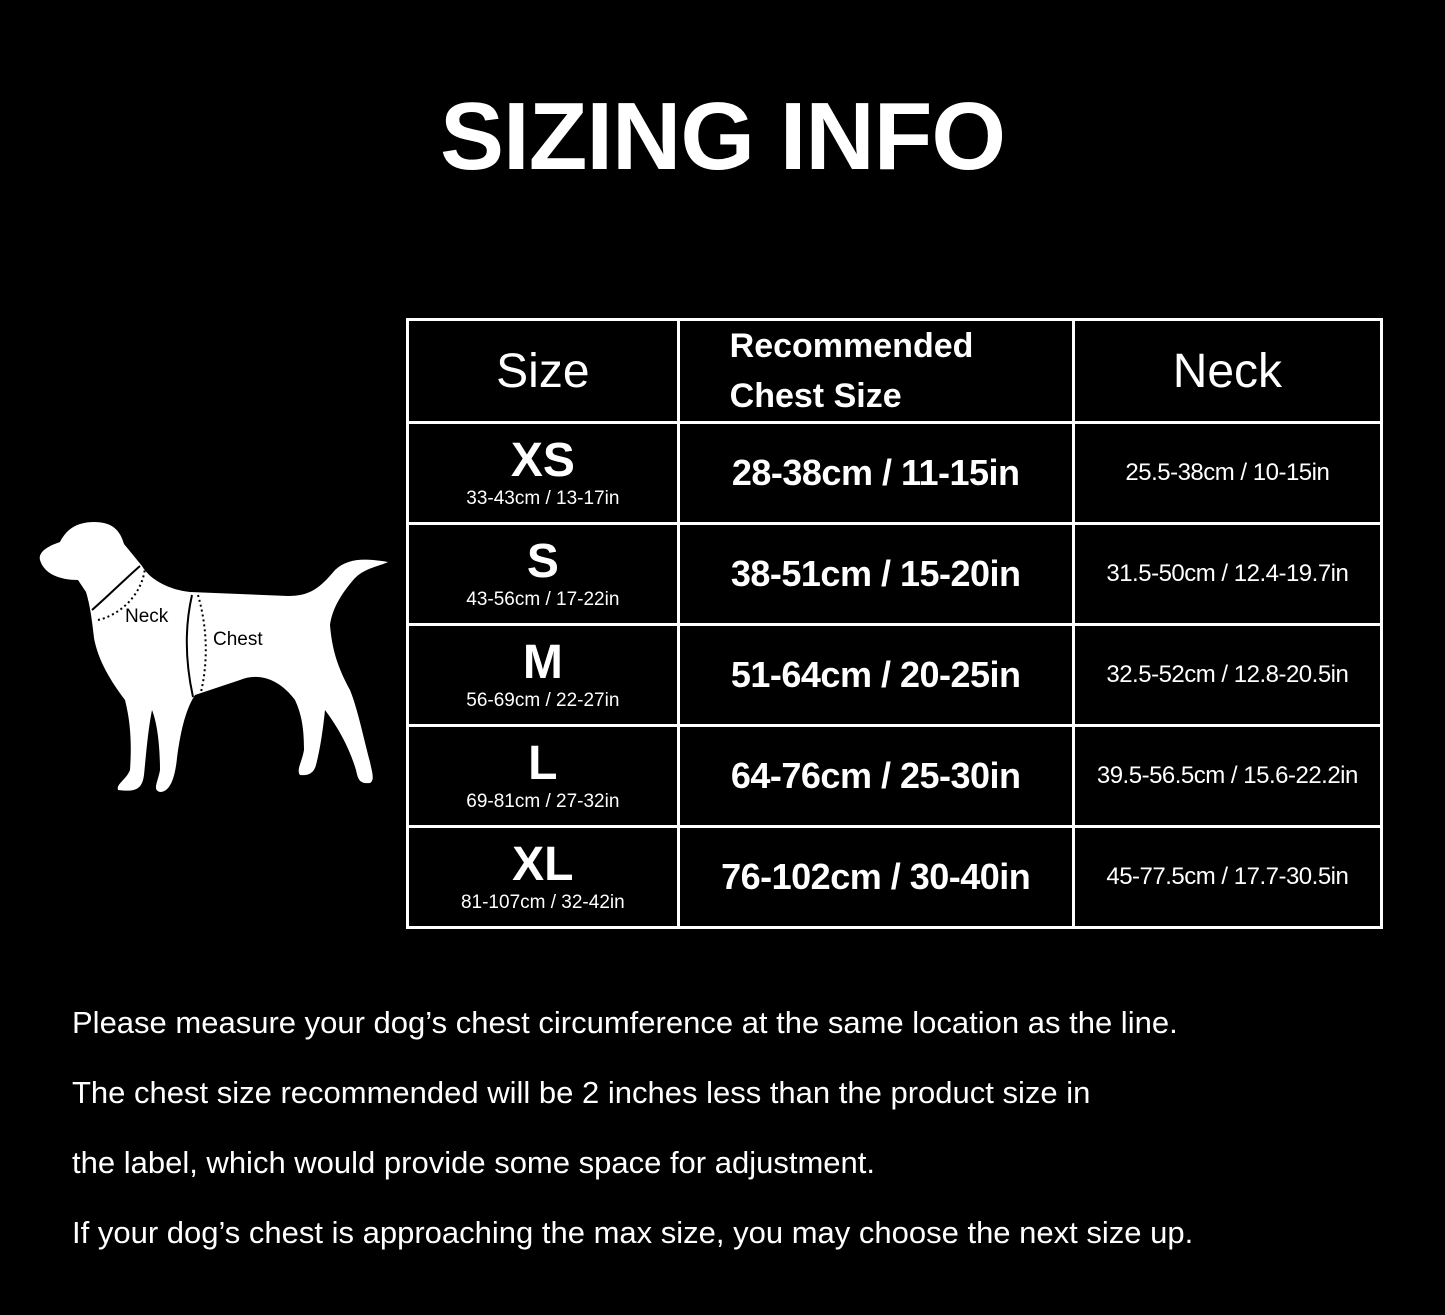 This screenshot has width=1445, height=1315. What do you see at coordinates (1227, 877) in the screenshot?
I see `neck-value: 45-77.5cm / 17.7-30.5in` at bounding box center [1227, 877].